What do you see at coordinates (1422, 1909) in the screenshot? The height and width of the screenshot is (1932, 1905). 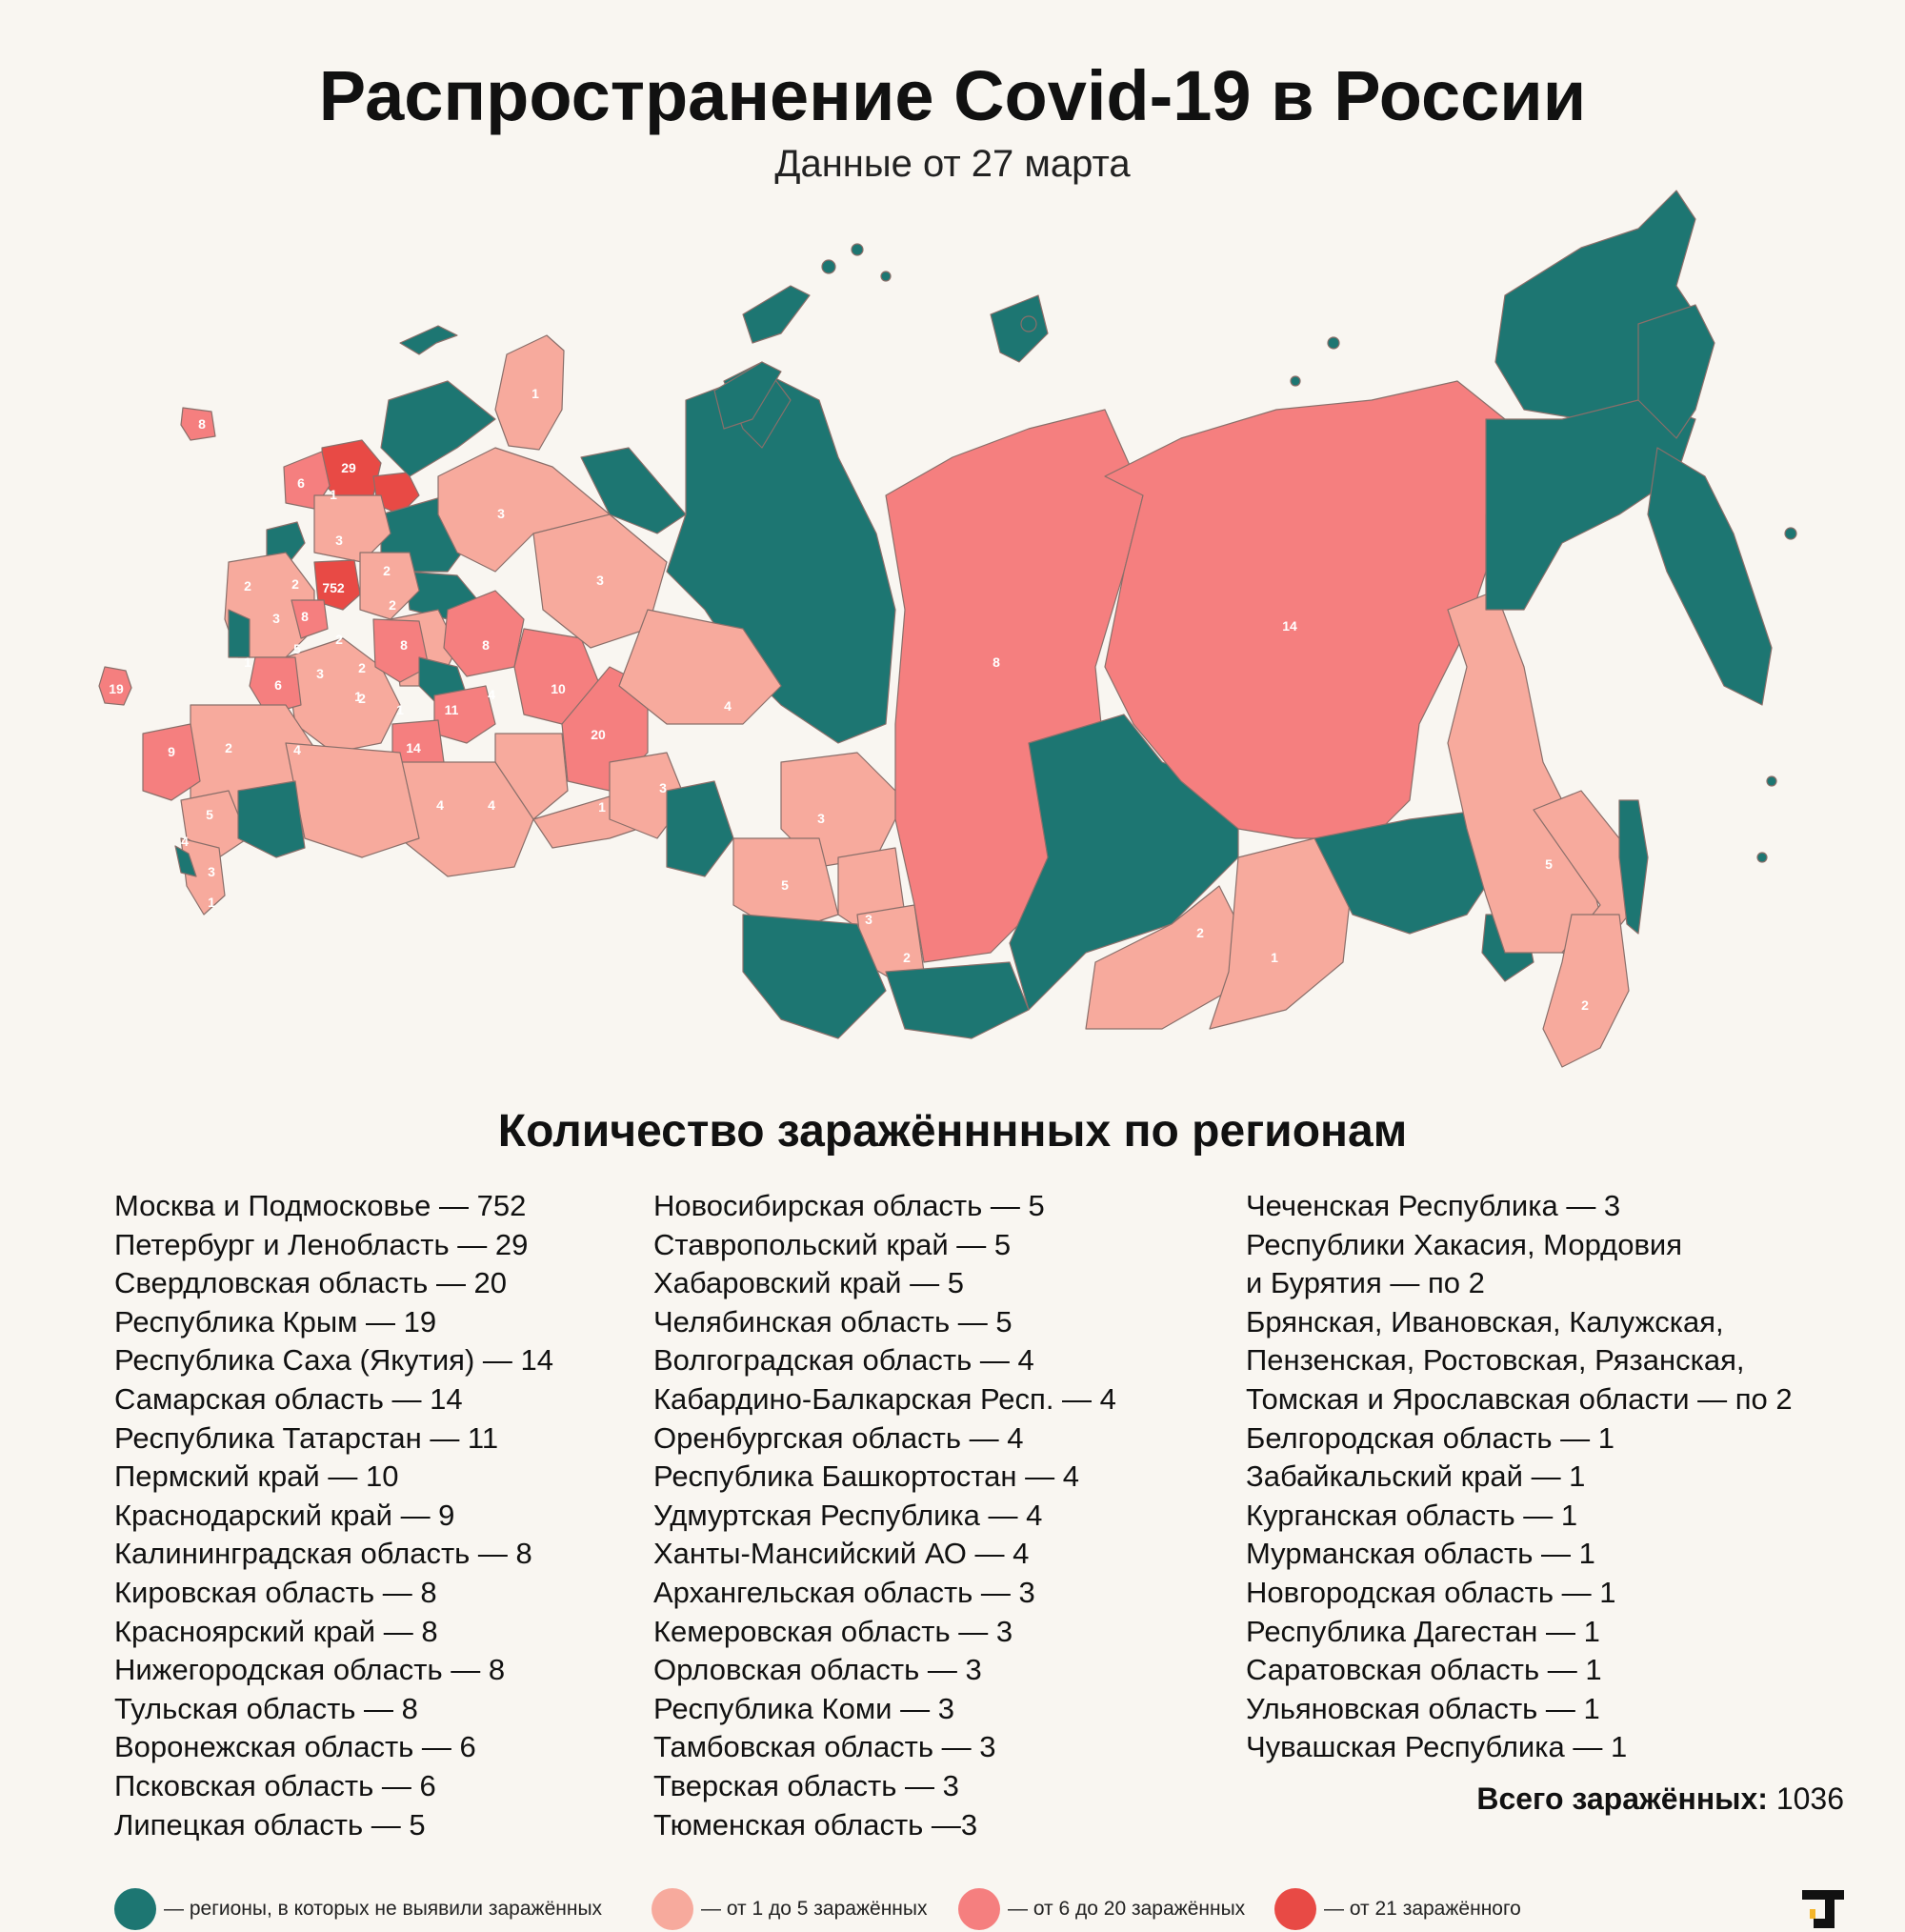 I see `legend-label: — от 21 заражённого` at bounding box center [1422, 1909].